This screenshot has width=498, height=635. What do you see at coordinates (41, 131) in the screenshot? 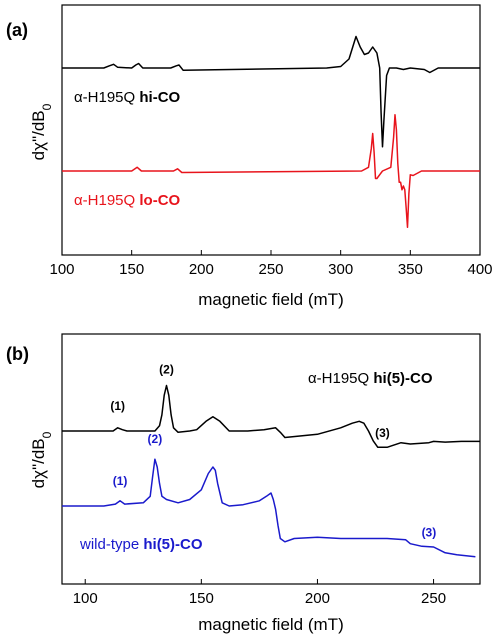
I see `panel-a-y-axis-label: dχ"/dB0` at bounding box center [41, 131].